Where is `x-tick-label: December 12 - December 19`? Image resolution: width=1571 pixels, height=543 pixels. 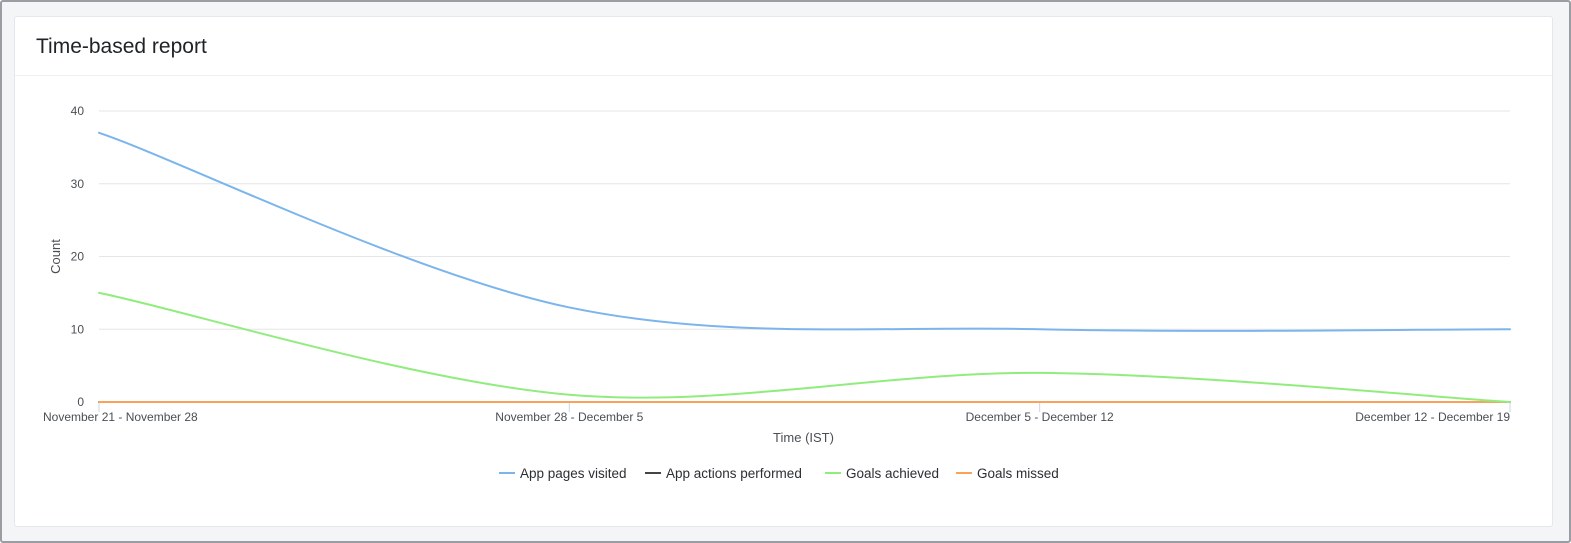
x-tick-label: December 12 - December 19 is located at coordinates (1432, 417).